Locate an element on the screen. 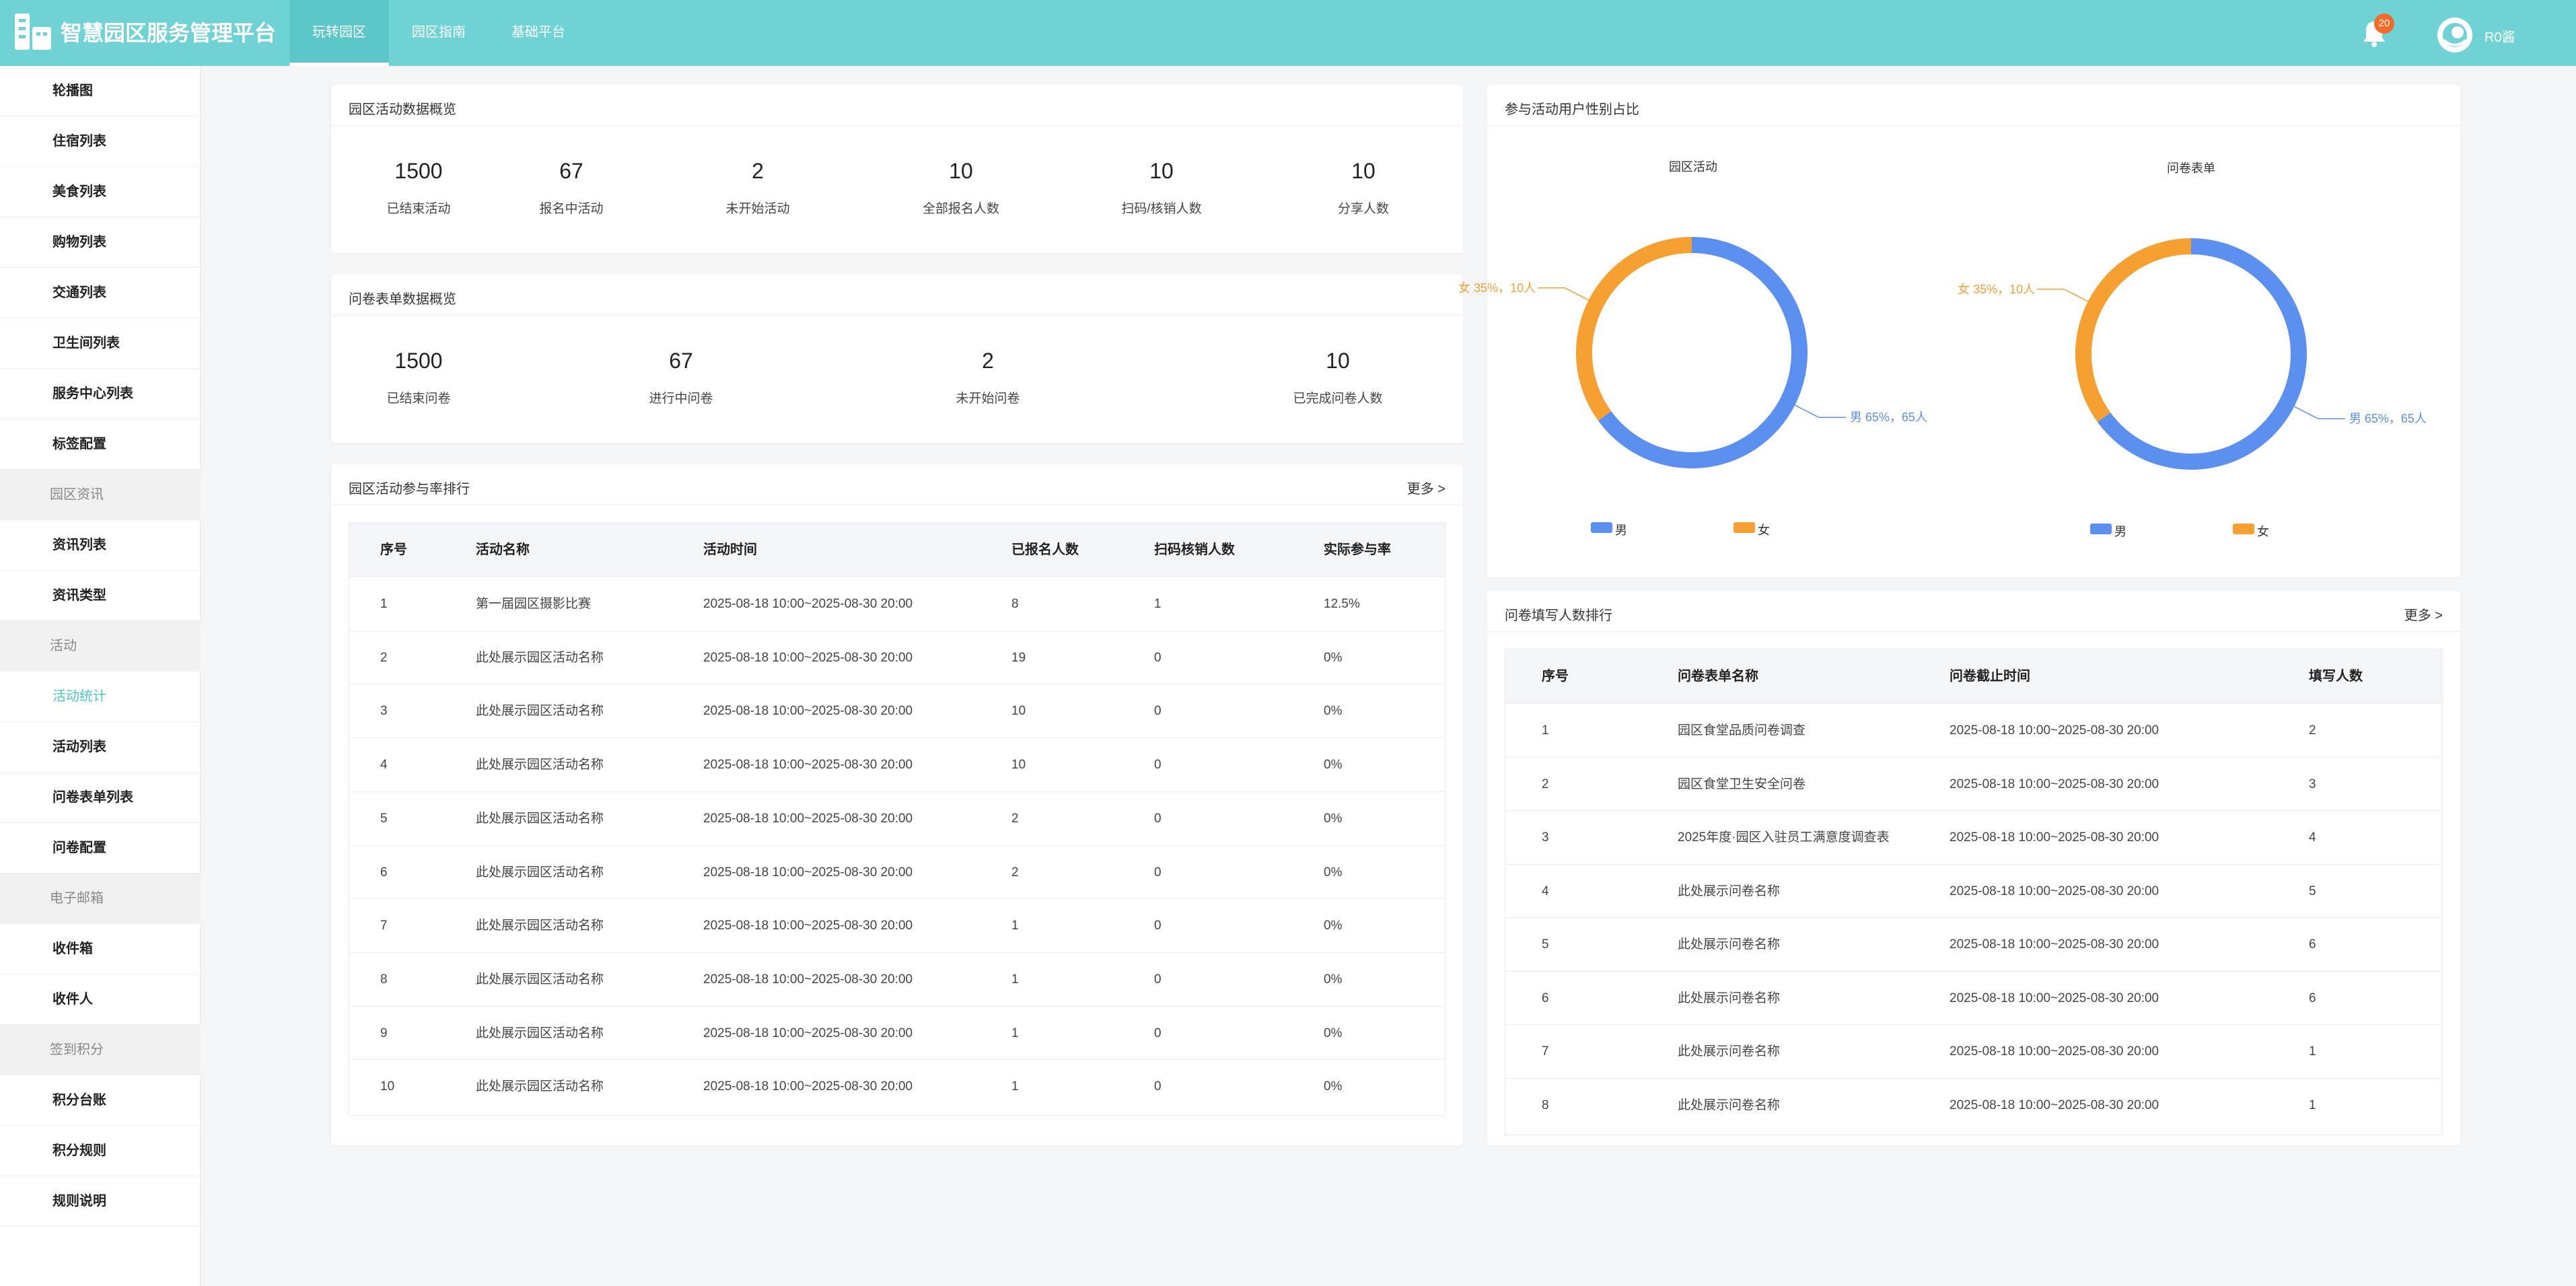 Image resolution: width=2576 pixels, height=1286 pixels. stat-label: 分享人数 is located at coordinates (1363, 209).